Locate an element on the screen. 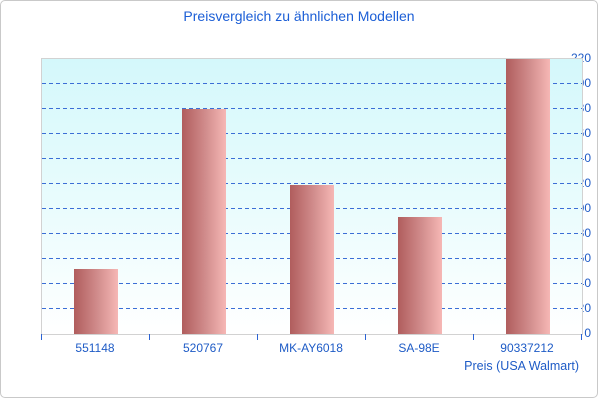 This screenshot has width=600, height=400. x-tick-label-MK-AY6018: MK-AY6018 is located at coordinates (311, 348).